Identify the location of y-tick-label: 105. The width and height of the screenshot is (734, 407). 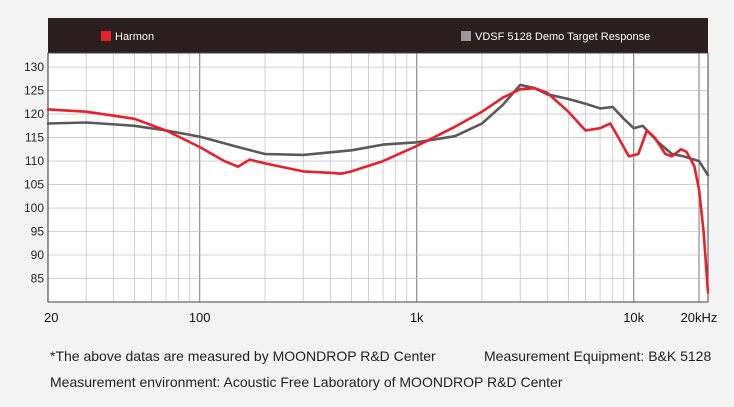
(34, 185).